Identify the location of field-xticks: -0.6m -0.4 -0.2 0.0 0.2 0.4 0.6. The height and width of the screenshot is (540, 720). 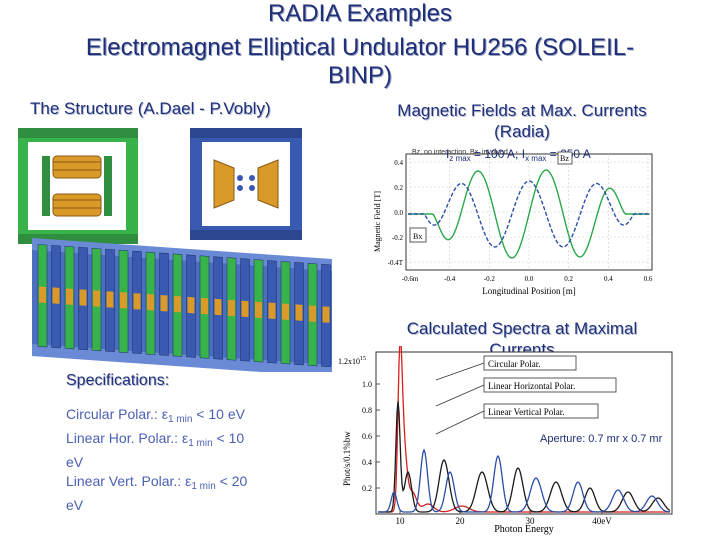
(527, 279).